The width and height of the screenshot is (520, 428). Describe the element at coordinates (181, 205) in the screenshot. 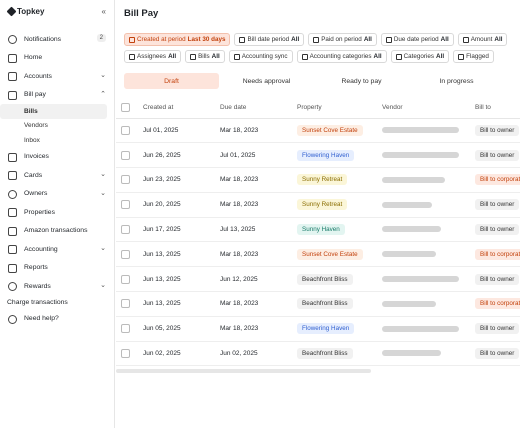

I see `created-at-cell: Jun 20, 2025` at that location.